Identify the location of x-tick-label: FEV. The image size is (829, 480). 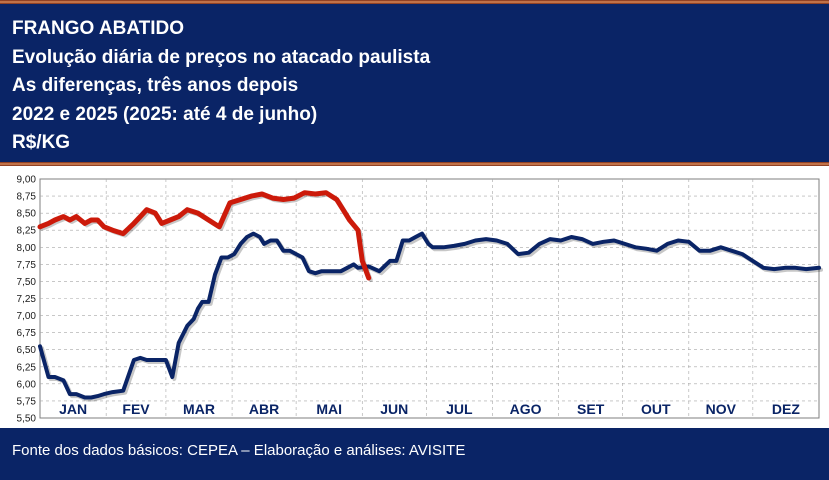
(136, 409).